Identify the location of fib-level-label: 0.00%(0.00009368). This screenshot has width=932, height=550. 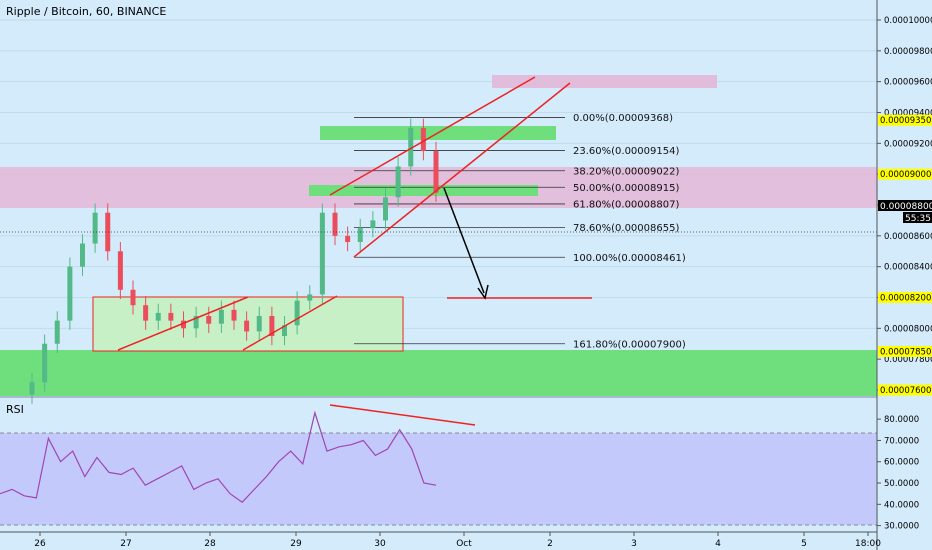
(623, 118).